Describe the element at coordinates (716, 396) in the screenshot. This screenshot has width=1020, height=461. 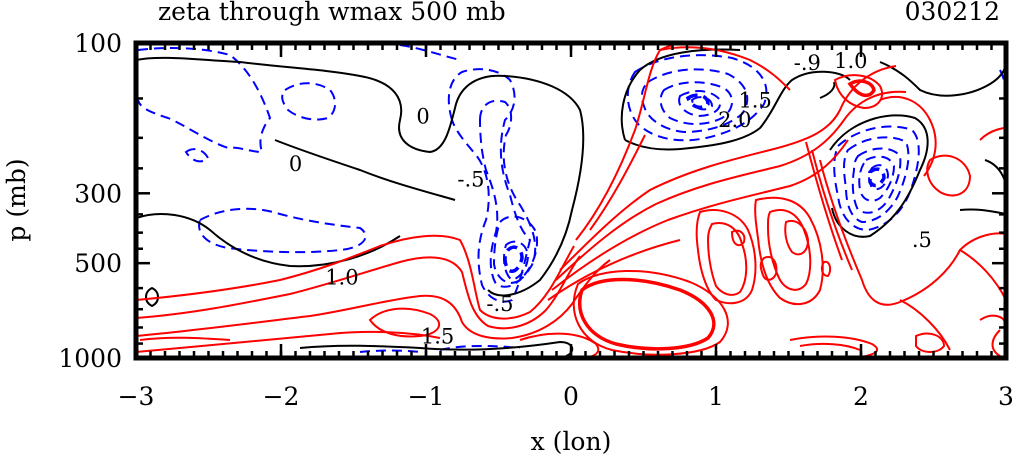
I see `x-tick-label: 1` at that location.